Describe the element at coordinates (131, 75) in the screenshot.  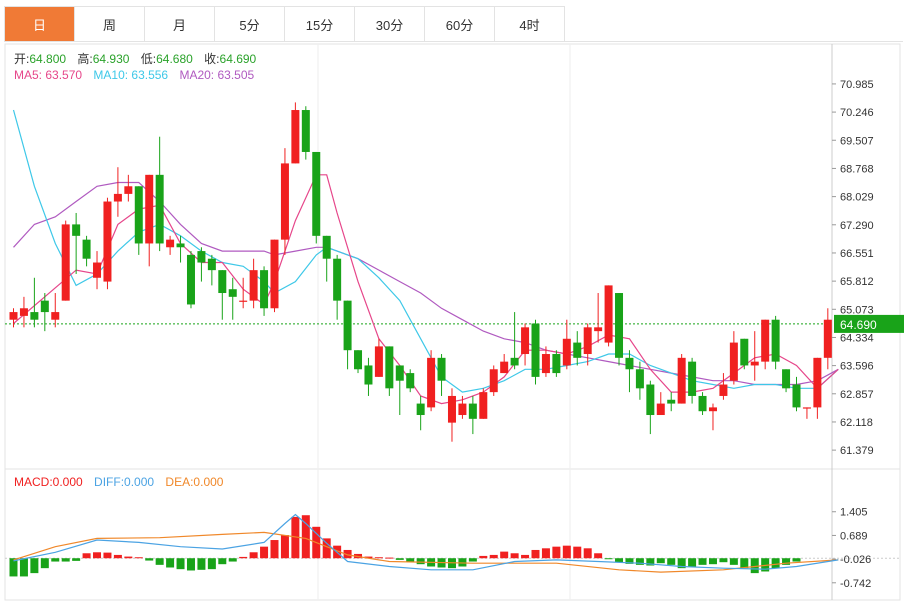
I see `ma10-legend: MA10: 63.556` at that location.